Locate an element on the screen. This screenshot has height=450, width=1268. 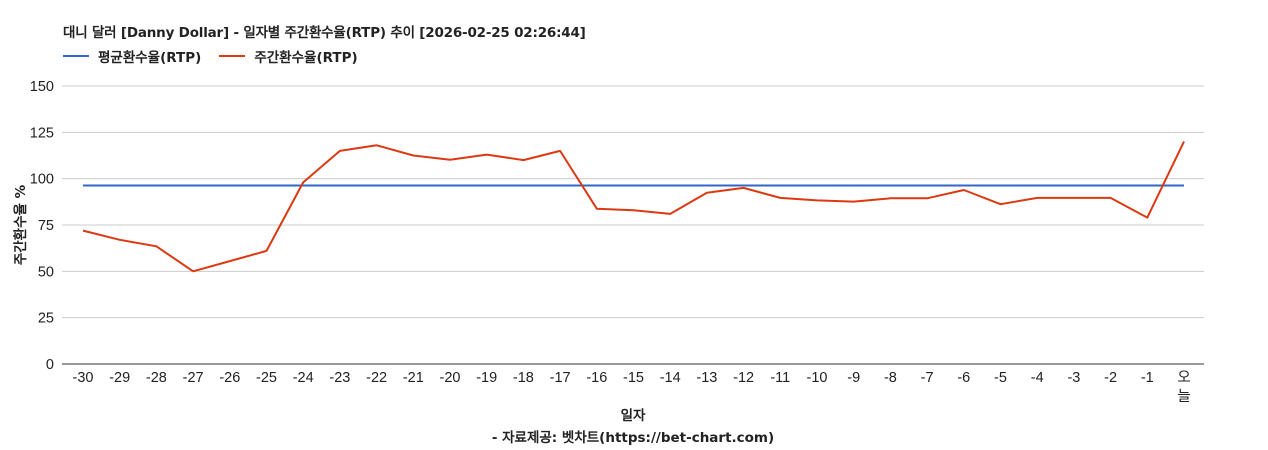
y-tick-label: 0 is located at coordinates (50, 365).